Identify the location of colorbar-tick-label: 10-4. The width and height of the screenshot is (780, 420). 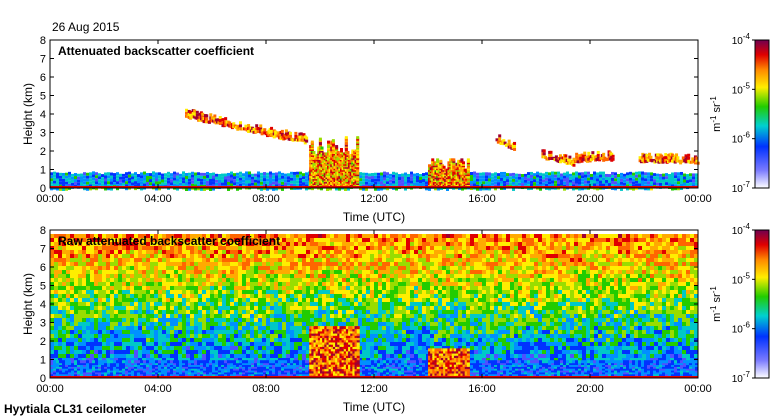
(741, 39).